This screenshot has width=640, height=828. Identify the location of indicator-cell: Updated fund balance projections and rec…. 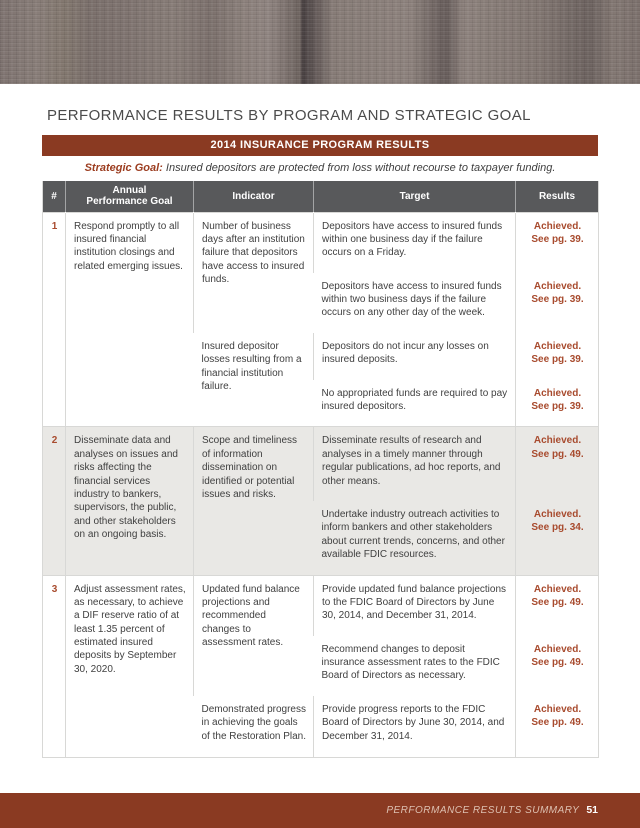
(253, 635).